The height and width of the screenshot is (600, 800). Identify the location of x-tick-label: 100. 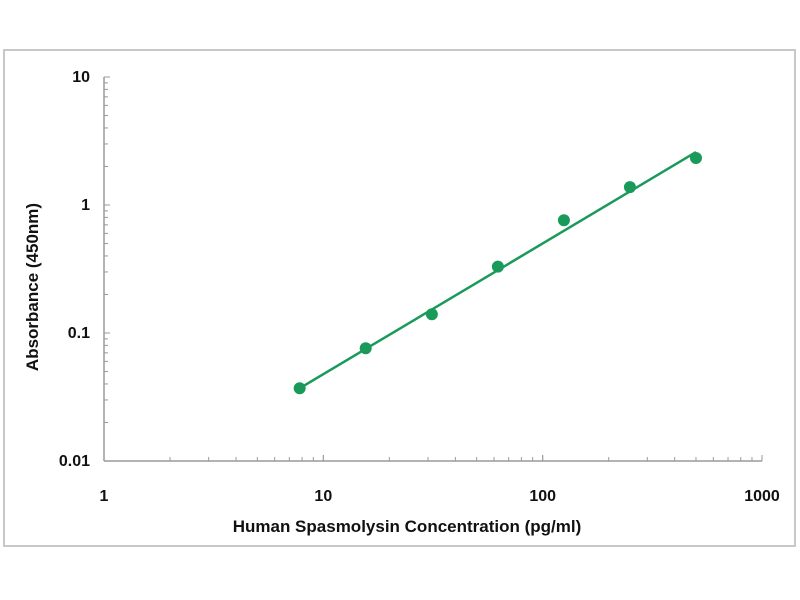
(542, 496).